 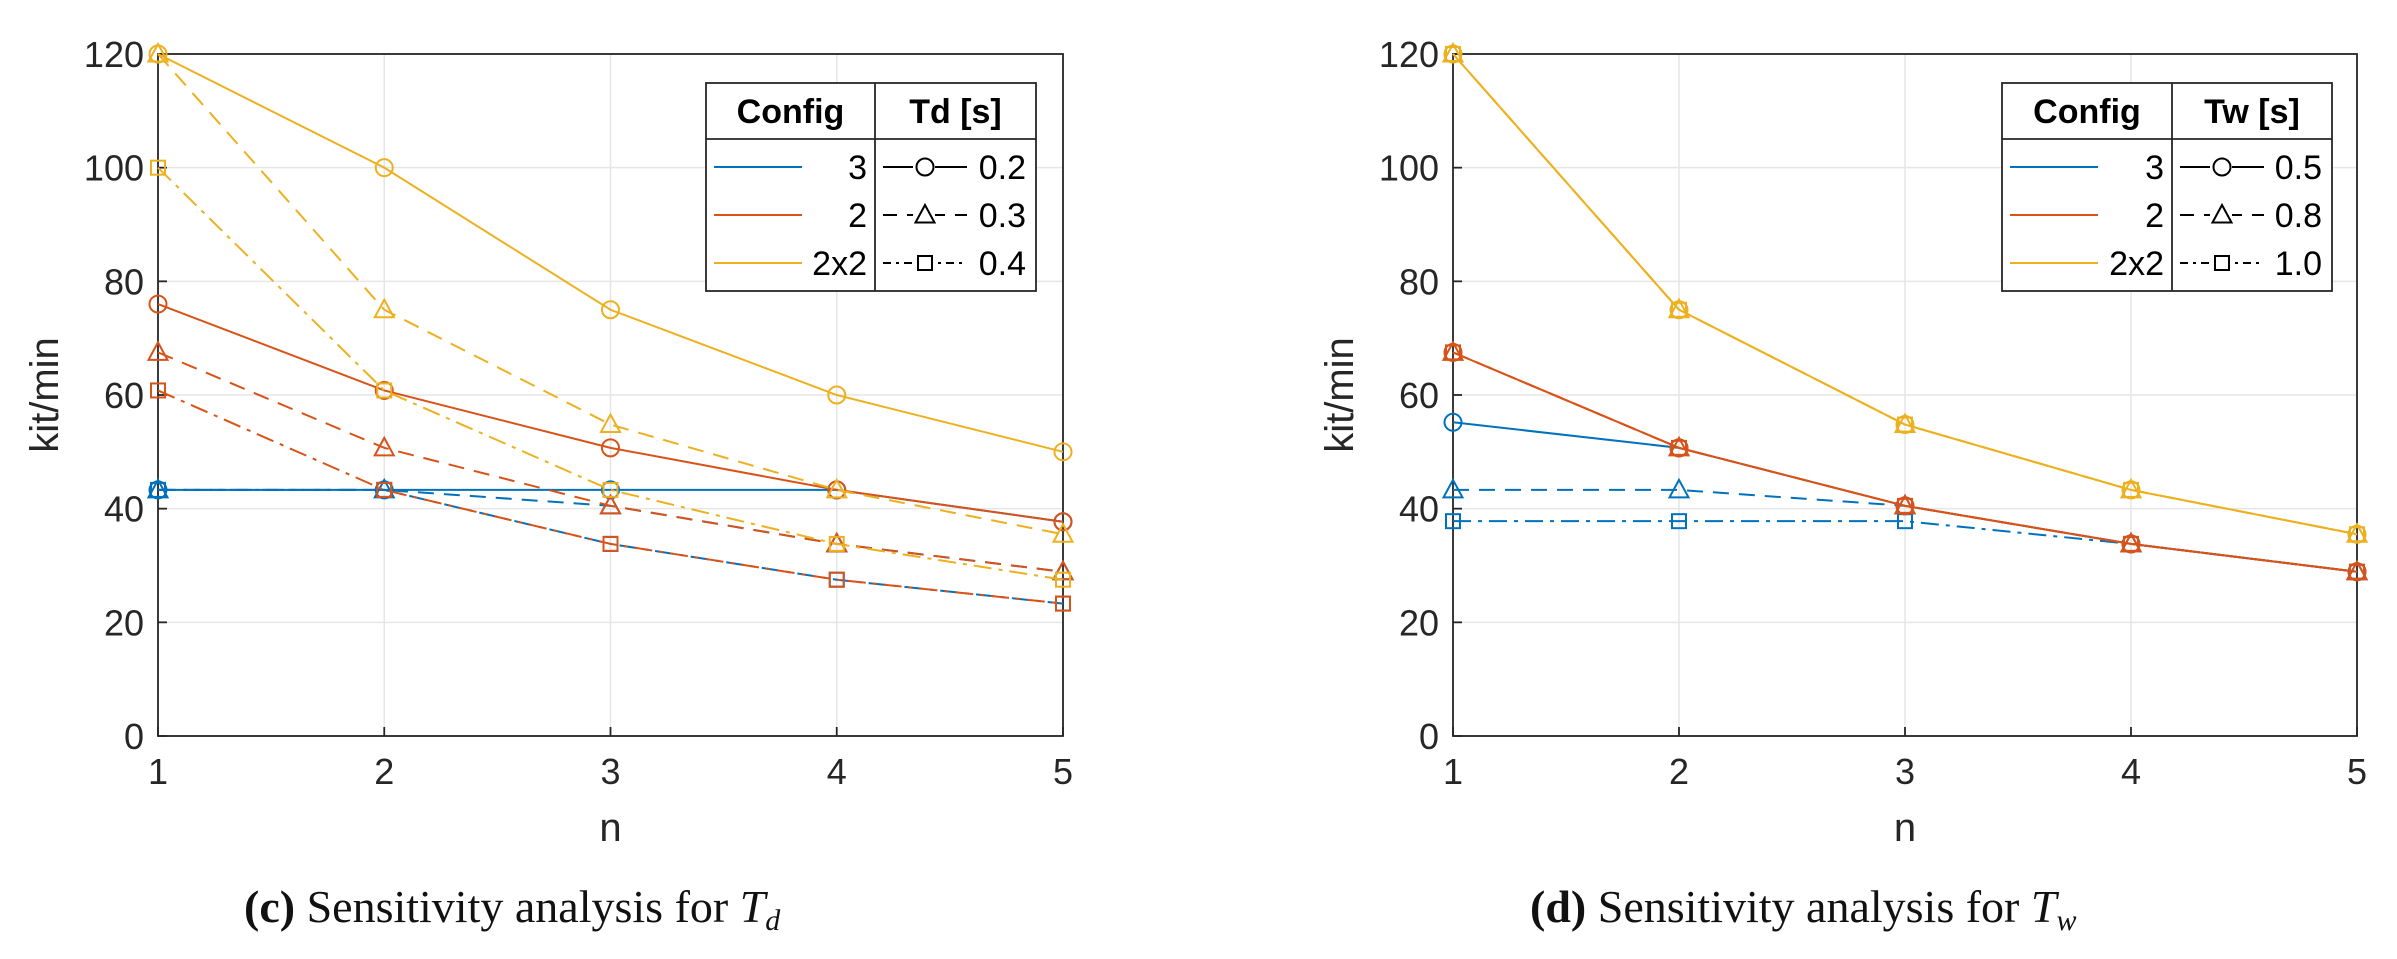 What do you see at coordinates (2252, 112) in the screenshot?
I see `legend-header-param: Tw [s]` at bounding box center [2252, 112].